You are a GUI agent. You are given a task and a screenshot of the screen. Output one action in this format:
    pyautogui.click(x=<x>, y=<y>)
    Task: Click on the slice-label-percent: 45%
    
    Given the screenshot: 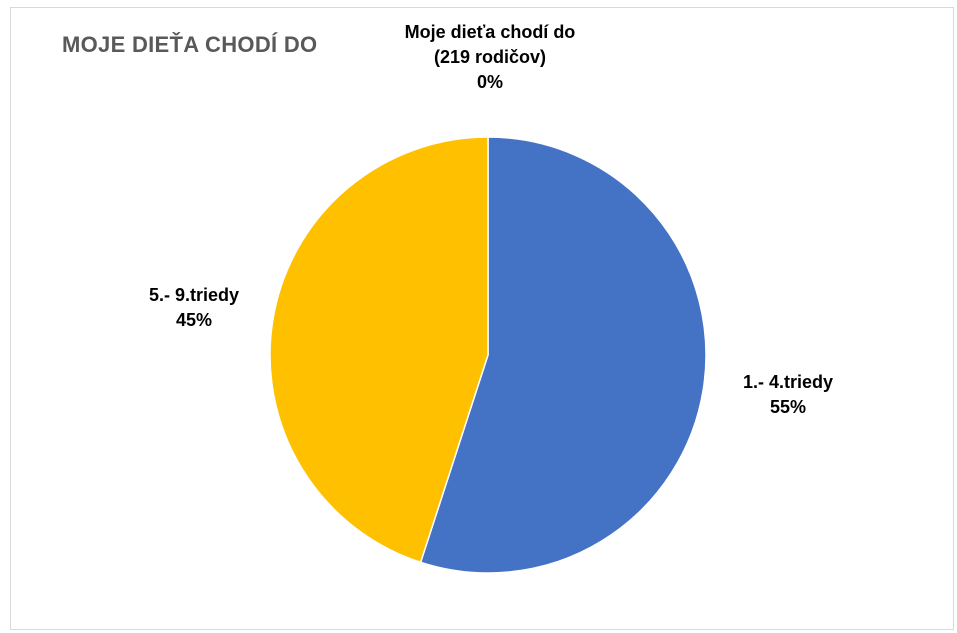 What is the action you would take?
    pyautogui.click(x=194, y=320)
    